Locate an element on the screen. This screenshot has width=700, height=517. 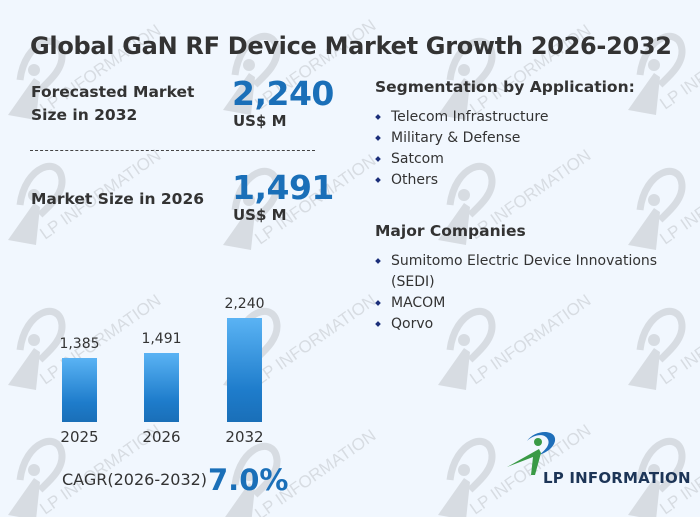
forecast-label-line1: Forecasted Market is located at coordinates (113, 92).